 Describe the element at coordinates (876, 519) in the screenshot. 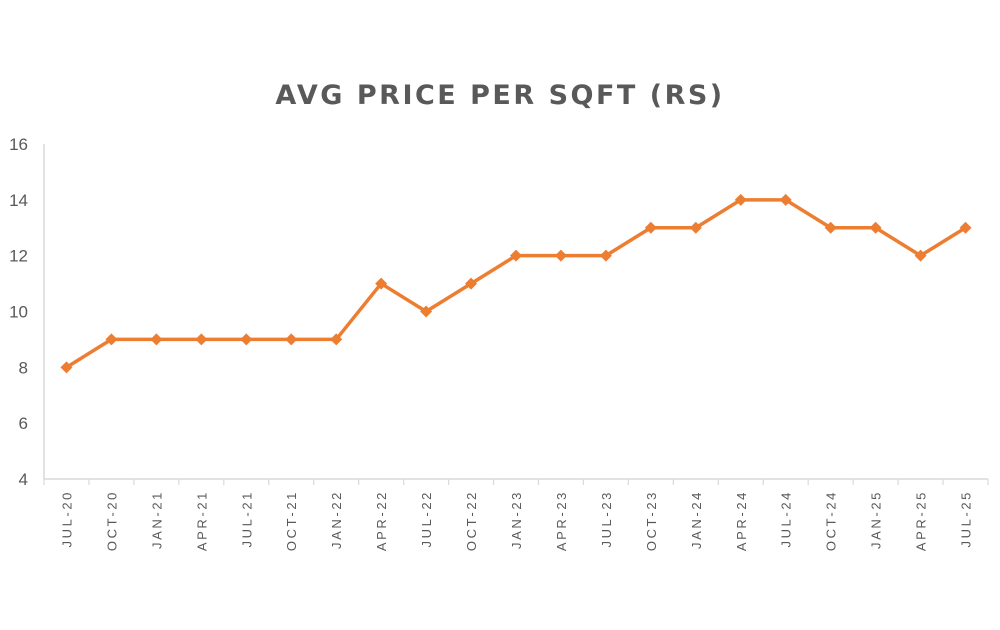

I see `x-tick-label: JAN-25` at that location.